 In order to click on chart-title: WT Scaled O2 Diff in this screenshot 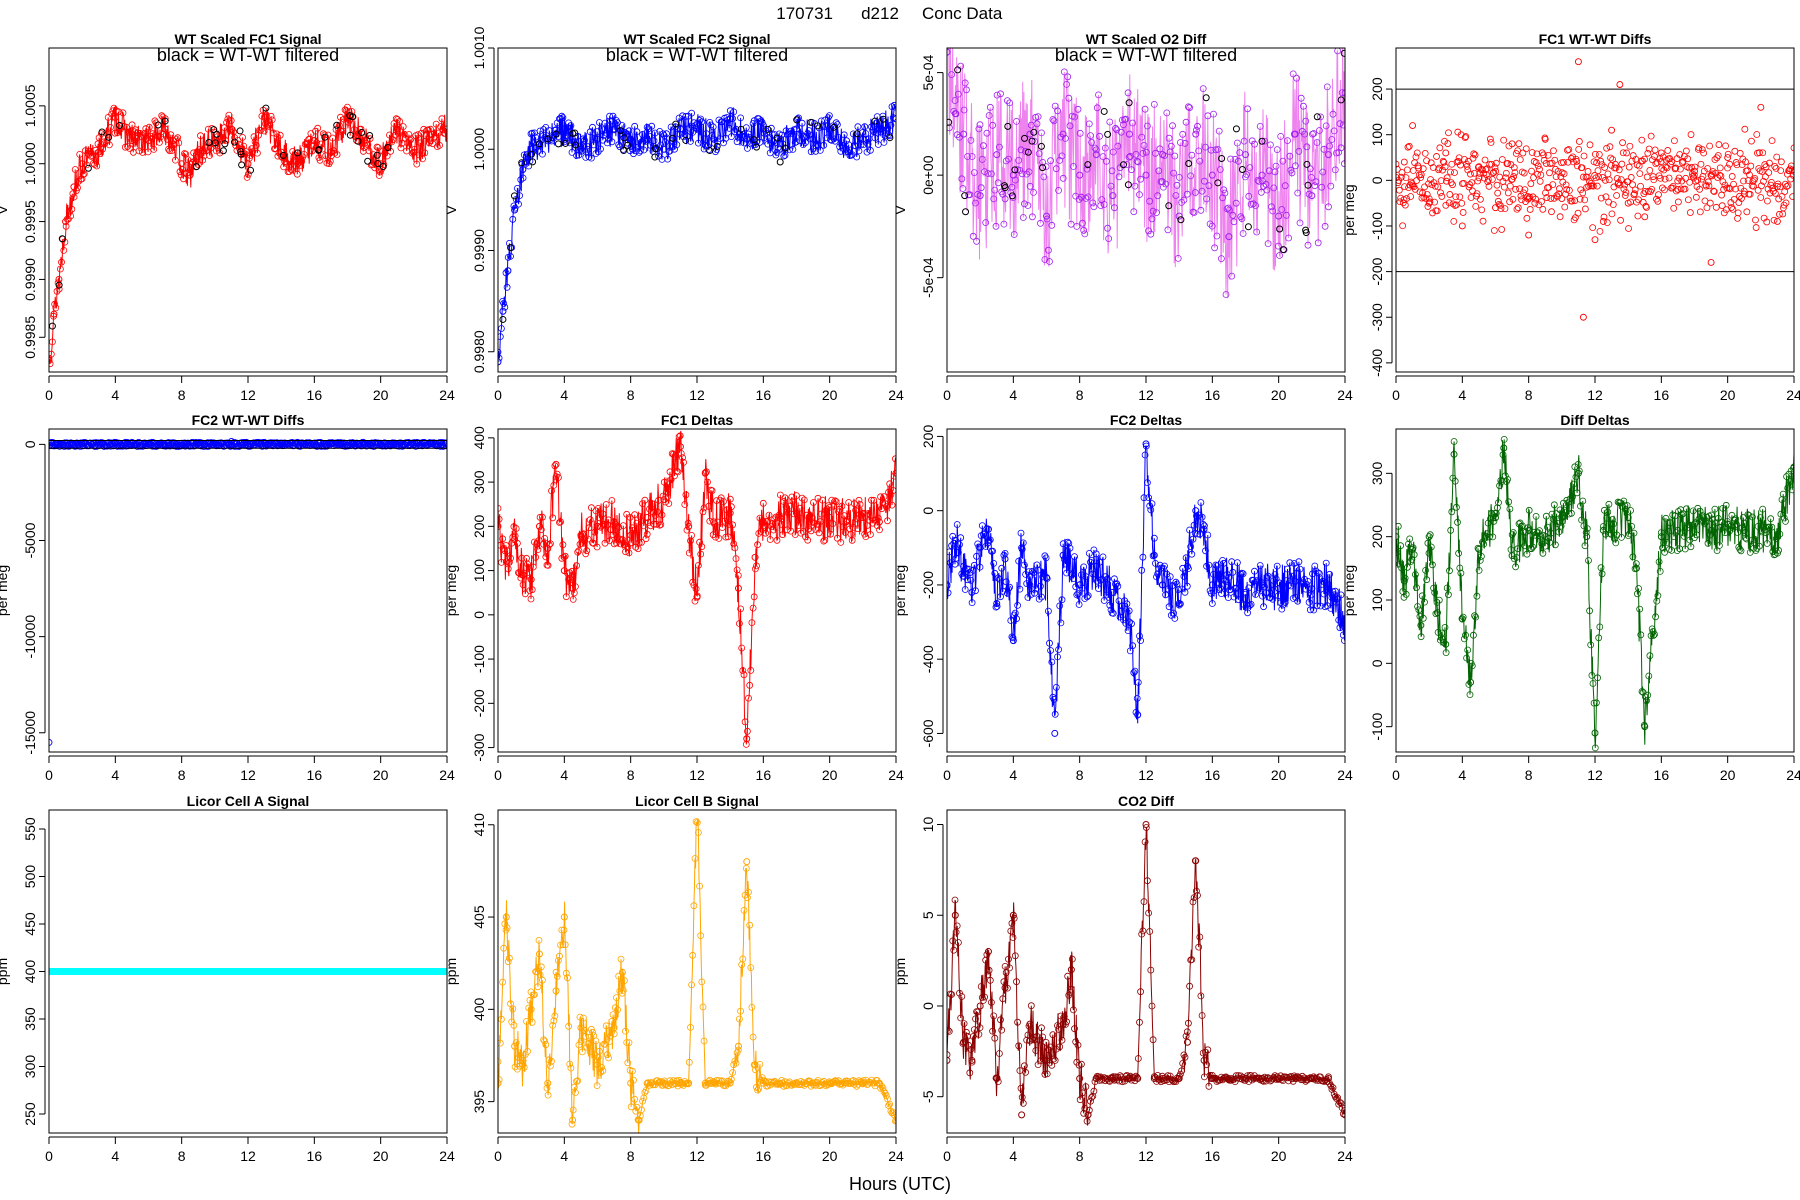, I will do `click(1146, 39)`.